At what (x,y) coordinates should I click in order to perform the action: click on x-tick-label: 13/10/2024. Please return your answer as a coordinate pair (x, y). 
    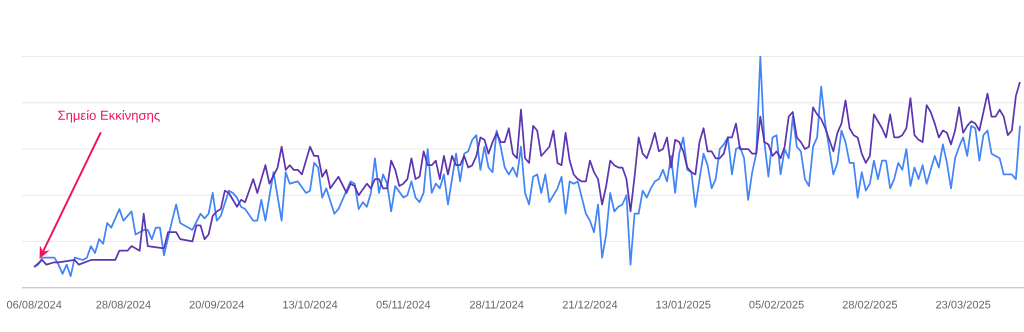
    Looking at the image, I should click on (310, 304).